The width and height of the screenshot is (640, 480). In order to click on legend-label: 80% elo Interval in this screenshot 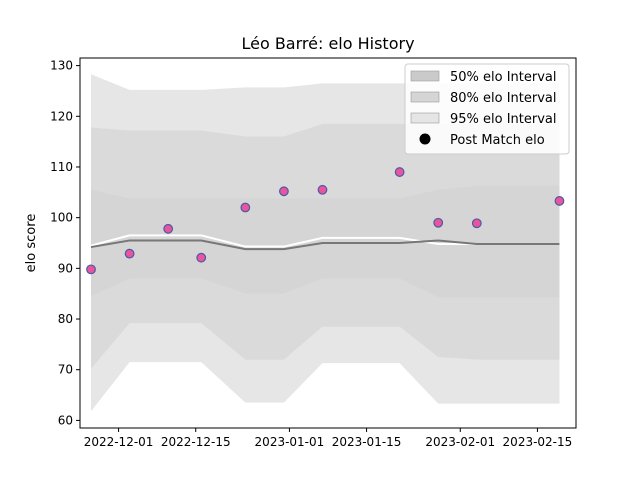, I will do `click(503, 98)`.